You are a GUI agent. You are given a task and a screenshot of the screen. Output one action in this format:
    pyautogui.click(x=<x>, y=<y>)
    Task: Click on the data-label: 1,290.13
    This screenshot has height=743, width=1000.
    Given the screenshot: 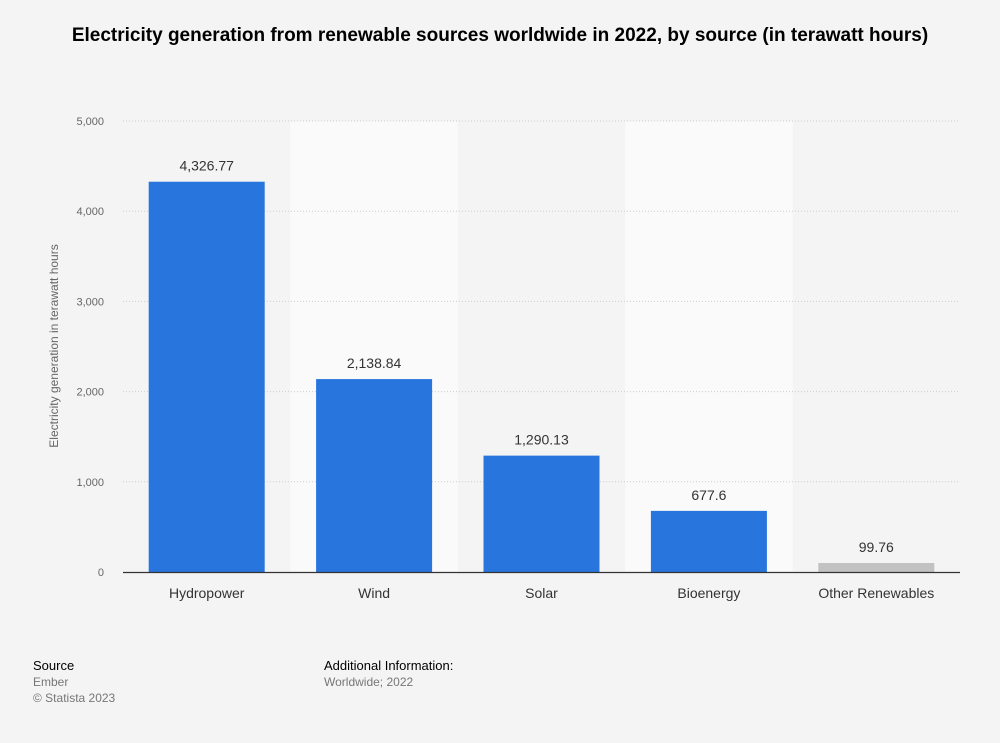 What is the action you would take?
    pyautogui.click(x=541, y=440)
    